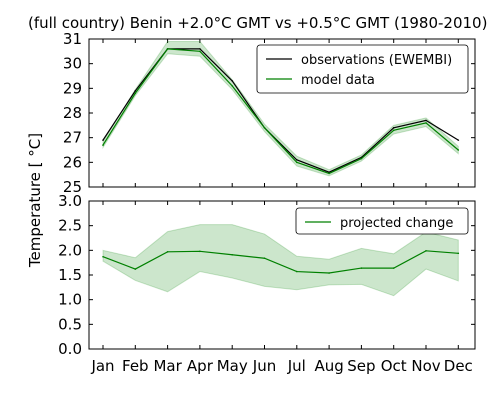 The height and width of the screenshot is (400, 500). What do you see at coordinates (70, 275) in the screenshot?
I see `y-tick-label: 1.5` at bounding box center [70, 275].